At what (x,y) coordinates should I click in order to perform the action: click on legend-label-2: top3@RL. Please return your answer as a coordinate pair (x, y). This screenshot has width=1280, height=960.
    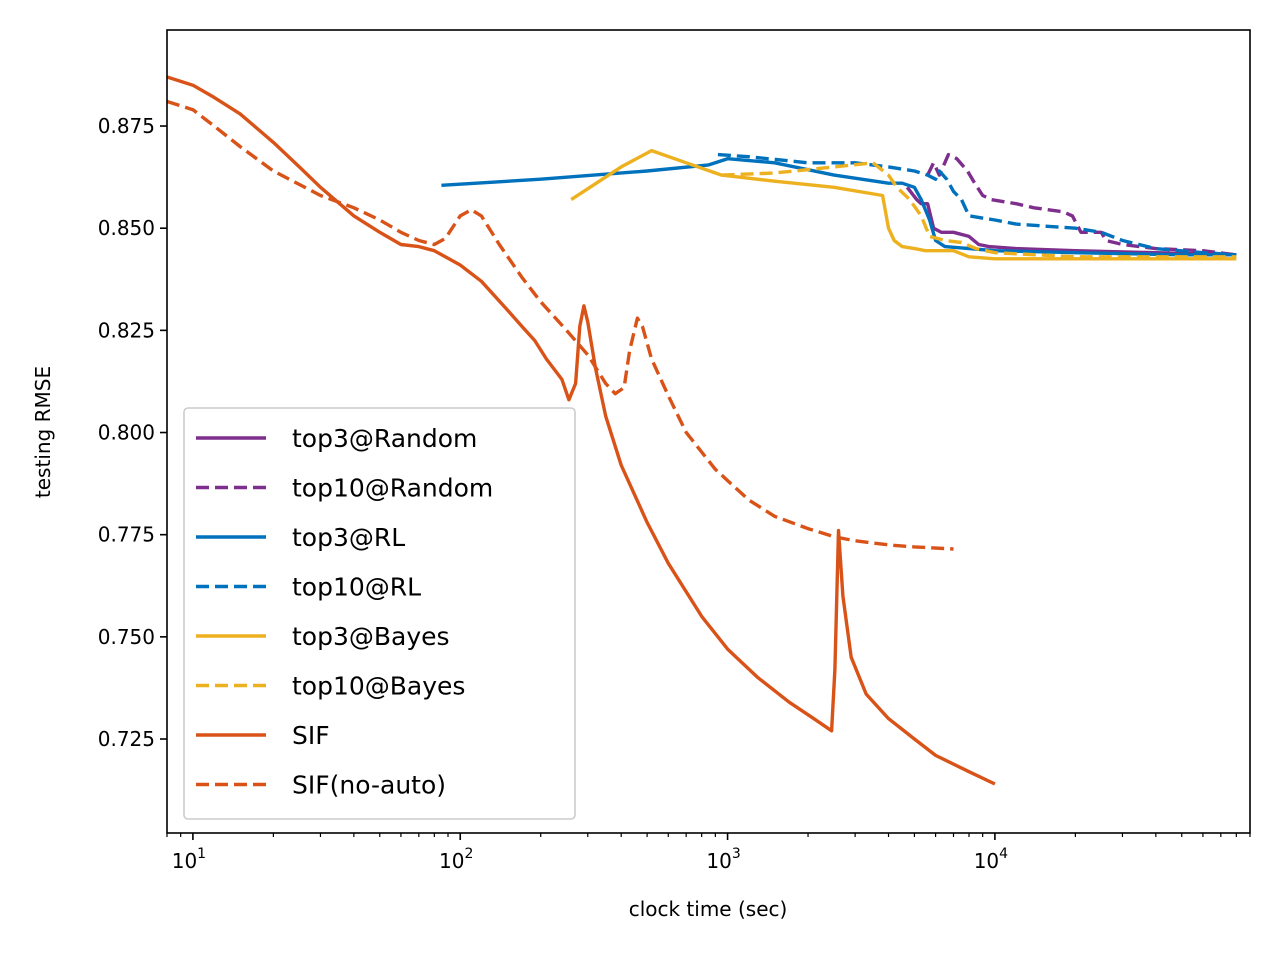
    Looking at the image, I should click on (348, 537).